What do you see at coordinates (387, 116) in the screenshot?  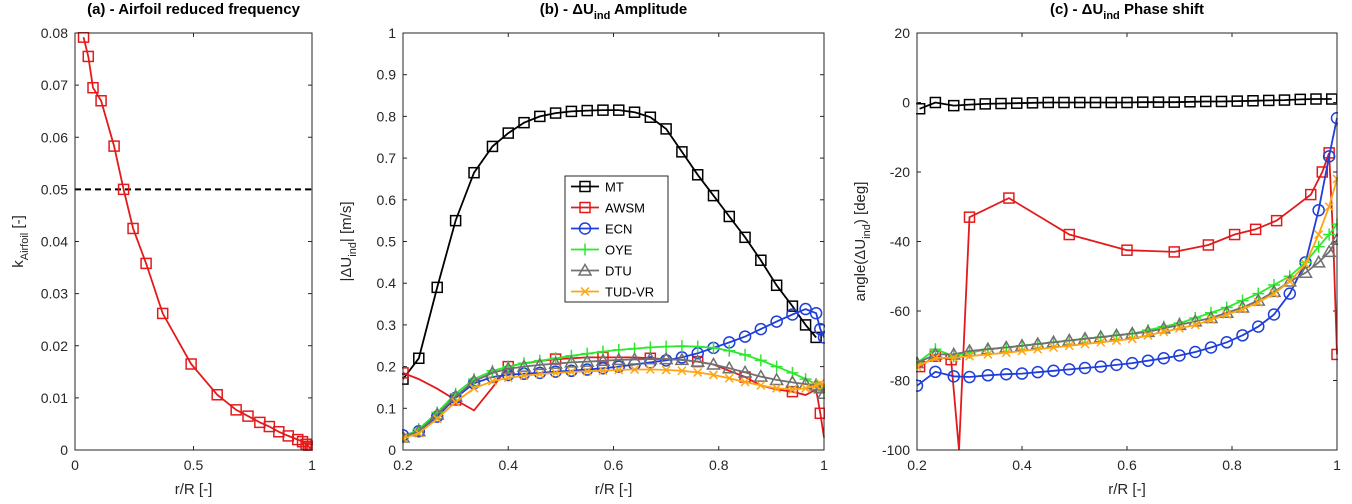 I see `y-tick-label: 0.8` at bounding box center [387, 116].